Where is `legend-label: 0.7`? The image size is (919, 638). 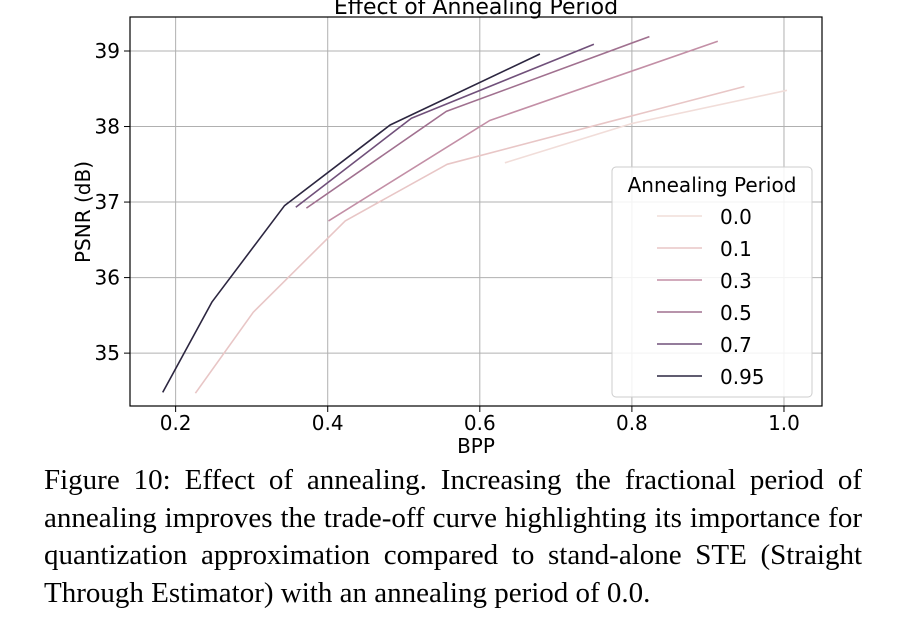 legend-label: 0.7 is located at coordinates (736, 345).